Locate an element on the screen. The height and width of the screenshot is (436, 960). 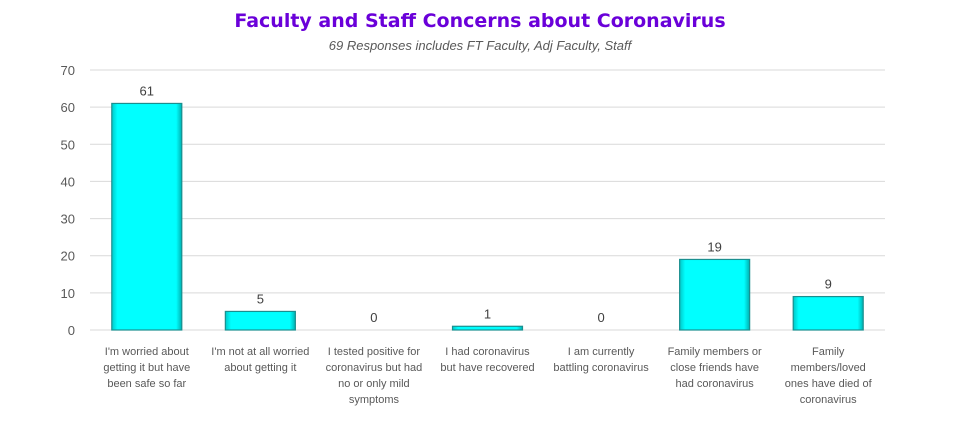
y-tick-label: 0 is located at coordinates (71, 330).